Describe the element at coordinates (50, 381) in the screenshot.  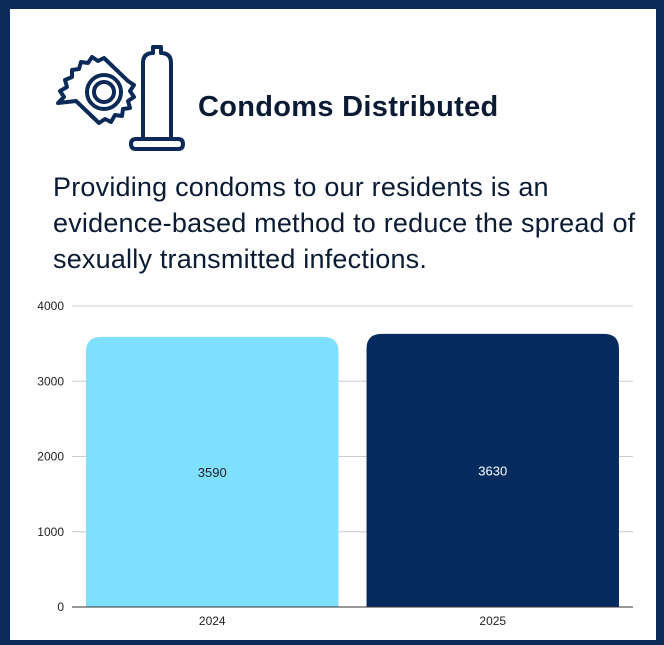
I see `y-tick-label: 3000` at that location.